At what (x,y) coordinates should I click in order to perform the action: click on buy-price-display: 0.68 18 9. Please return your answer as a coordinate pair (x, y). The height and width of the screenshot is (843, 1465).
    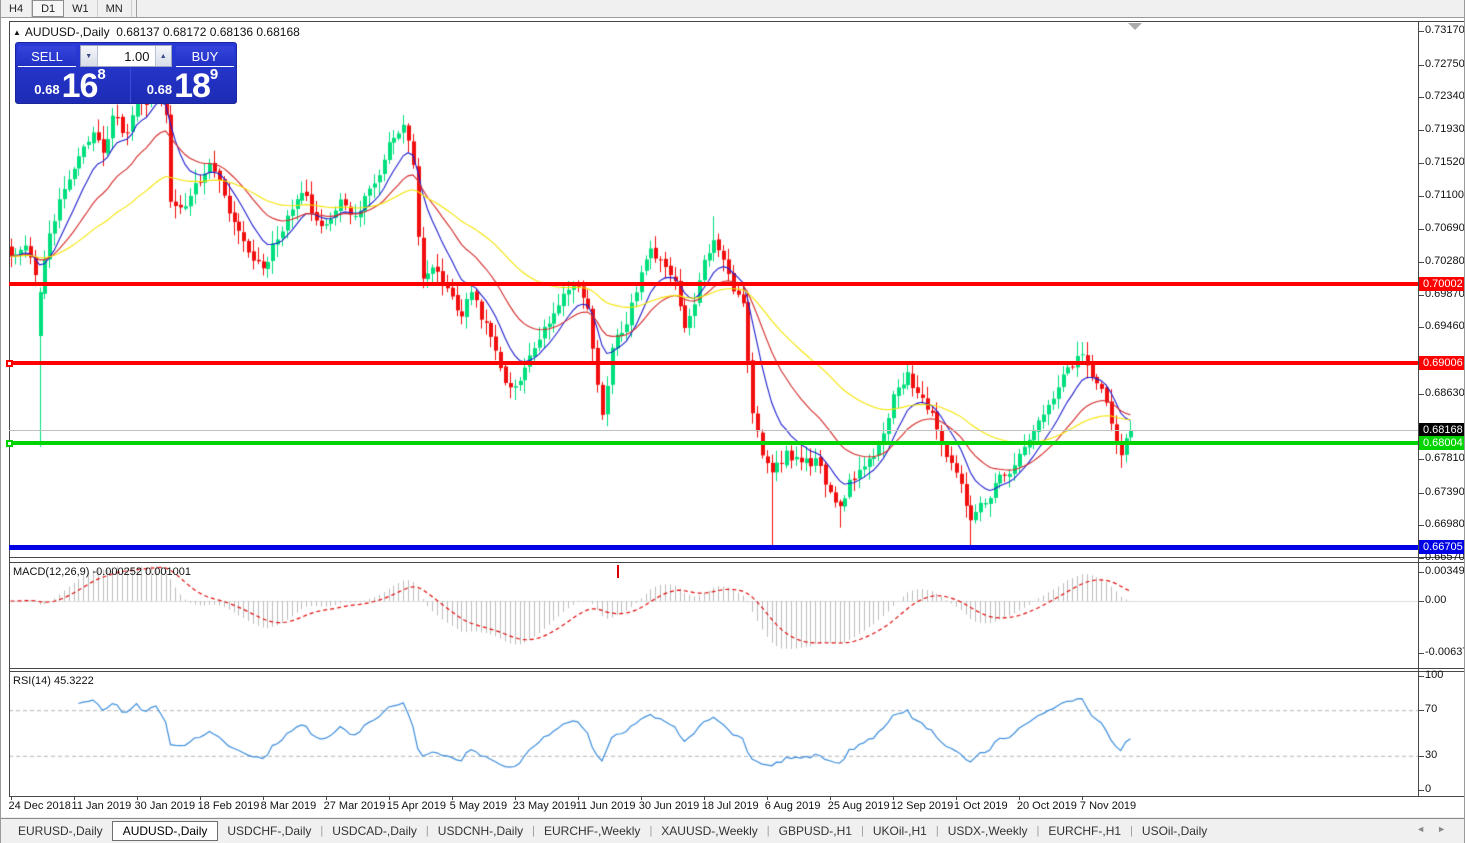
    Looking at the image, I should click on (182, 86).